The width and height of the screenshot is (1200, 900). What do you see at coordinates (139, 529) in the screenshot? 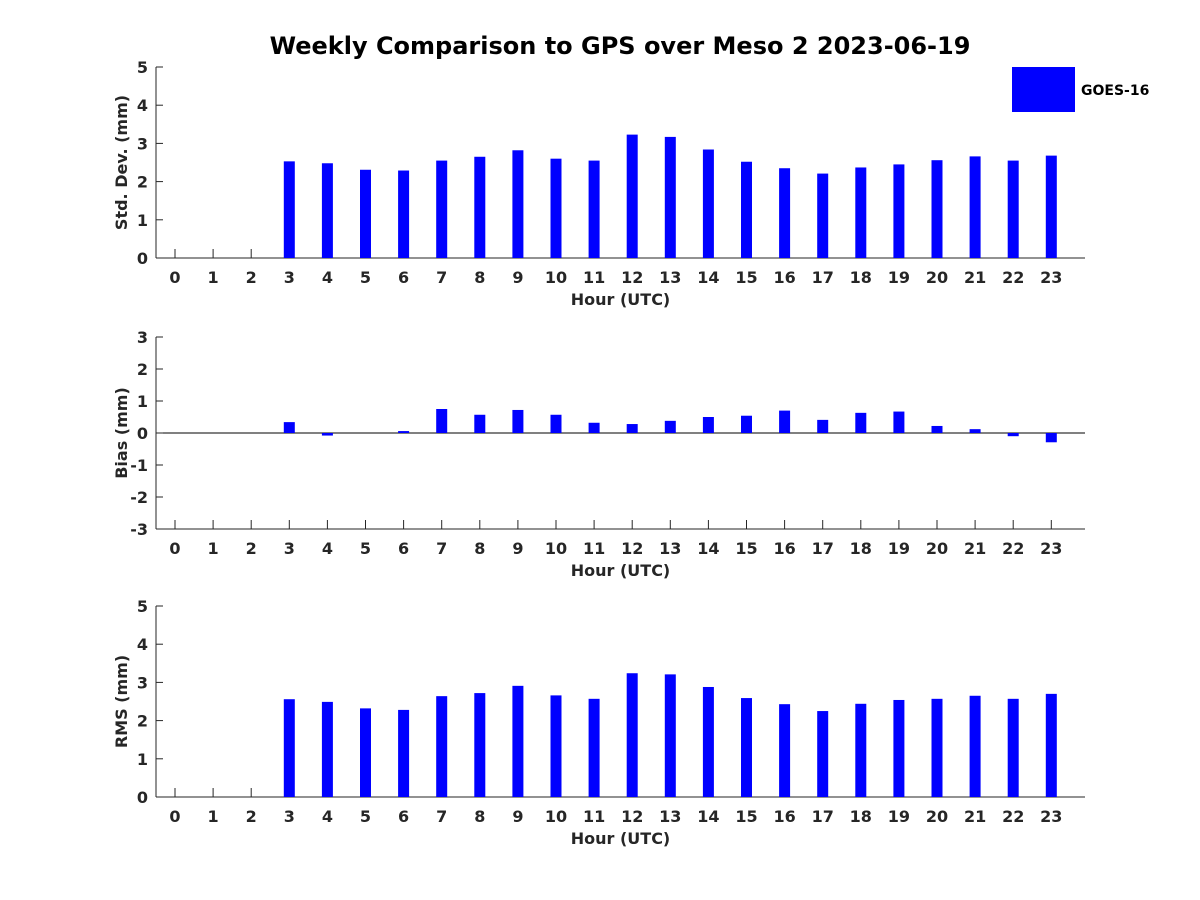
I see `y-tick-label: -3` at bounding box center [139, 529].